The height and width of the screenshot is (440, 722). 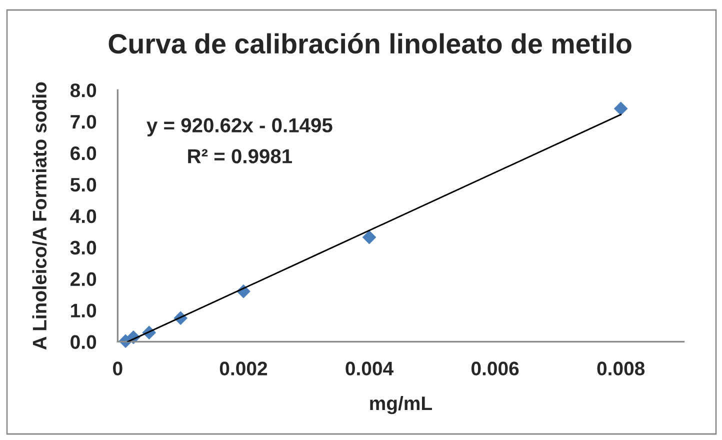 I want to click on annotation: R² = 0.9981, so click(x=240, y=156).